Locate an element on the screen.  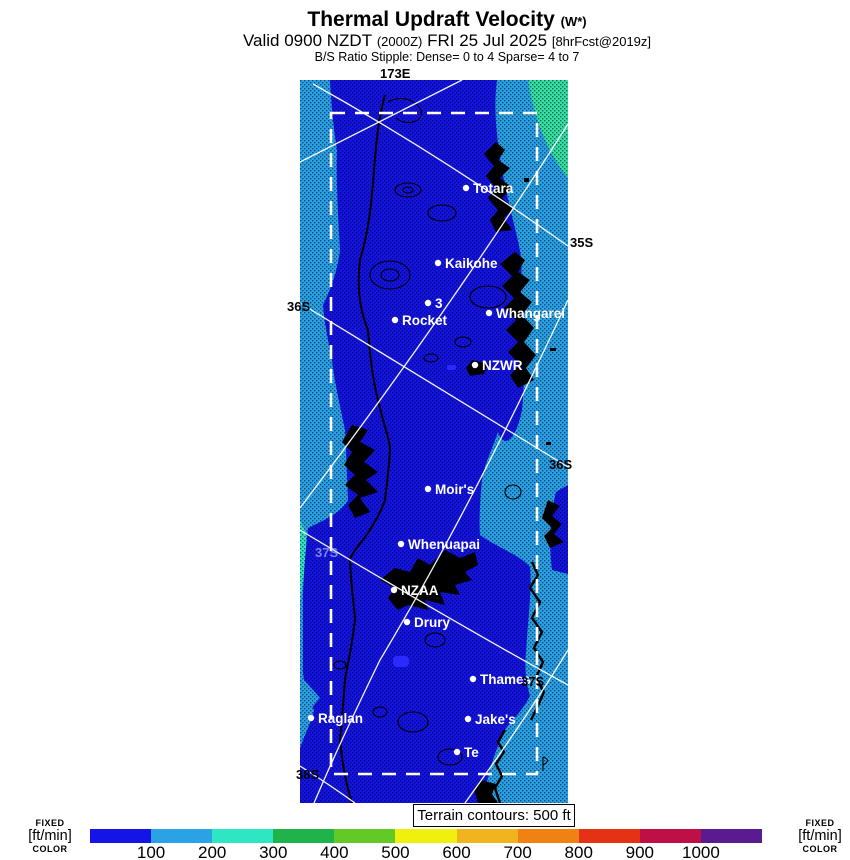
site-label: Jake's is located at coordinates (495, 719).